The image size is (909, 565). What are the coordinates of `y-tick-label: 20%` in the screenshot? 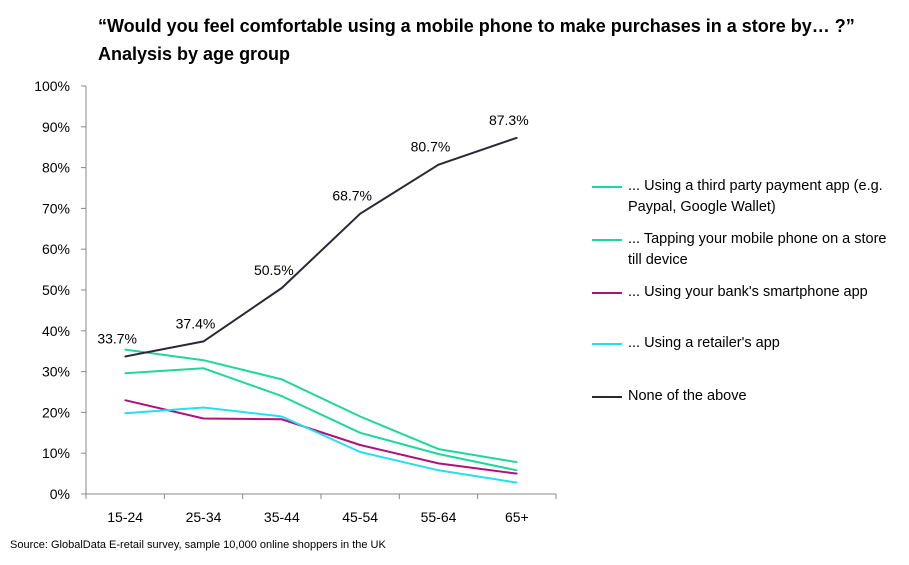 It's located at (56, 412).